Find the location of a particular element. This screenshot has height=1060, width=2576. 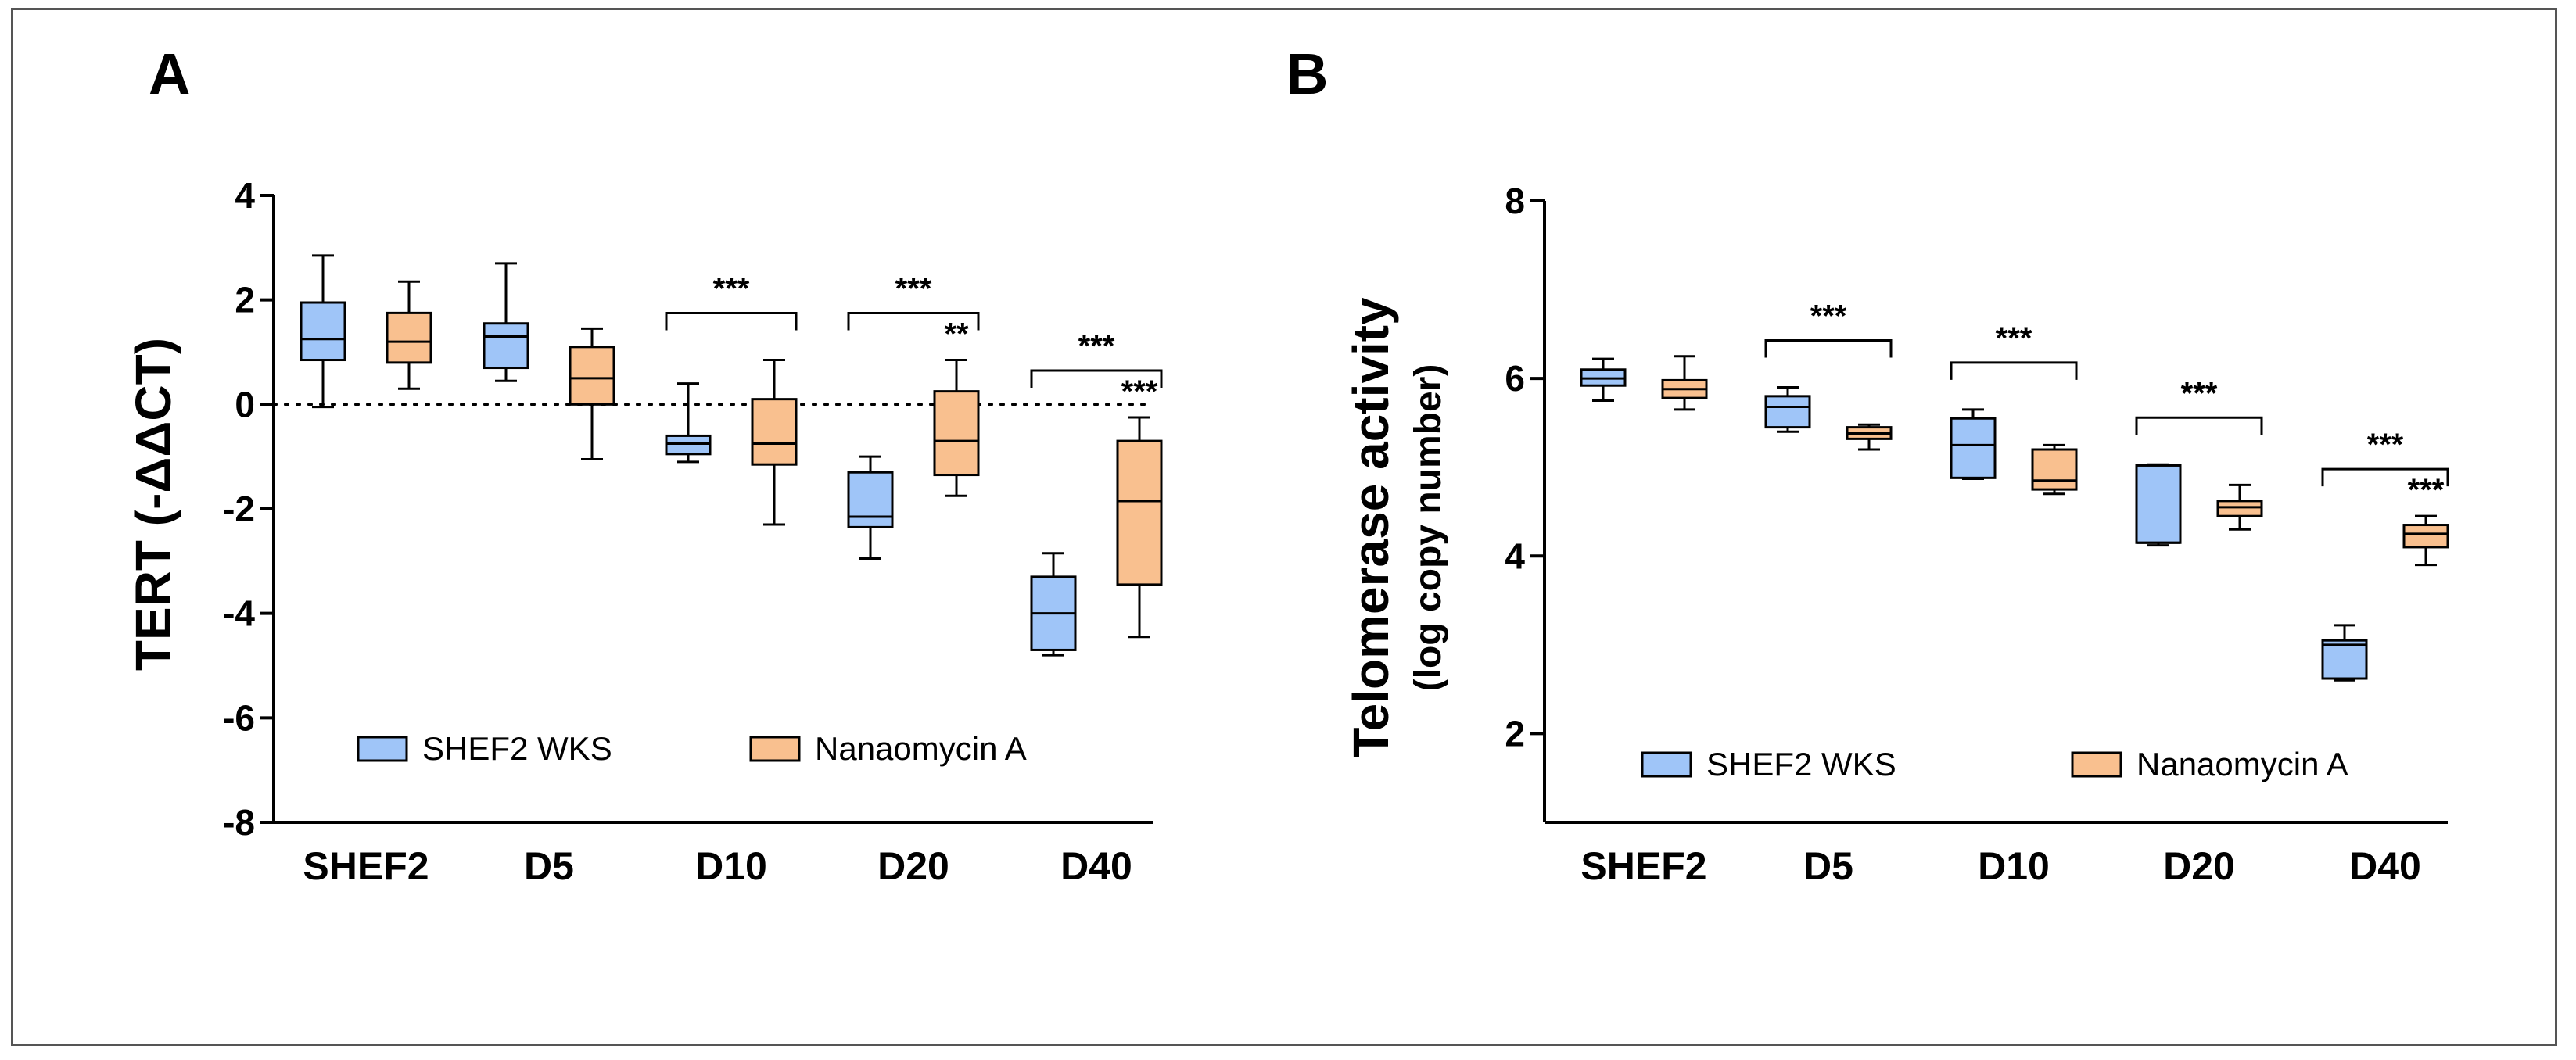

panel-b-y-axis-sublabel: (log copy number) is located at coordinates (1428, 528).